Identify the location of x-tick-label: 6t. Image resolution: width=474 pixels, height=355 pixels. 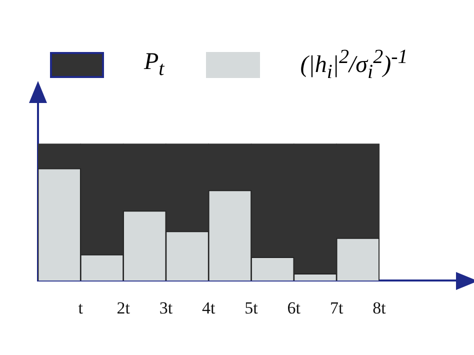
(294, 308).